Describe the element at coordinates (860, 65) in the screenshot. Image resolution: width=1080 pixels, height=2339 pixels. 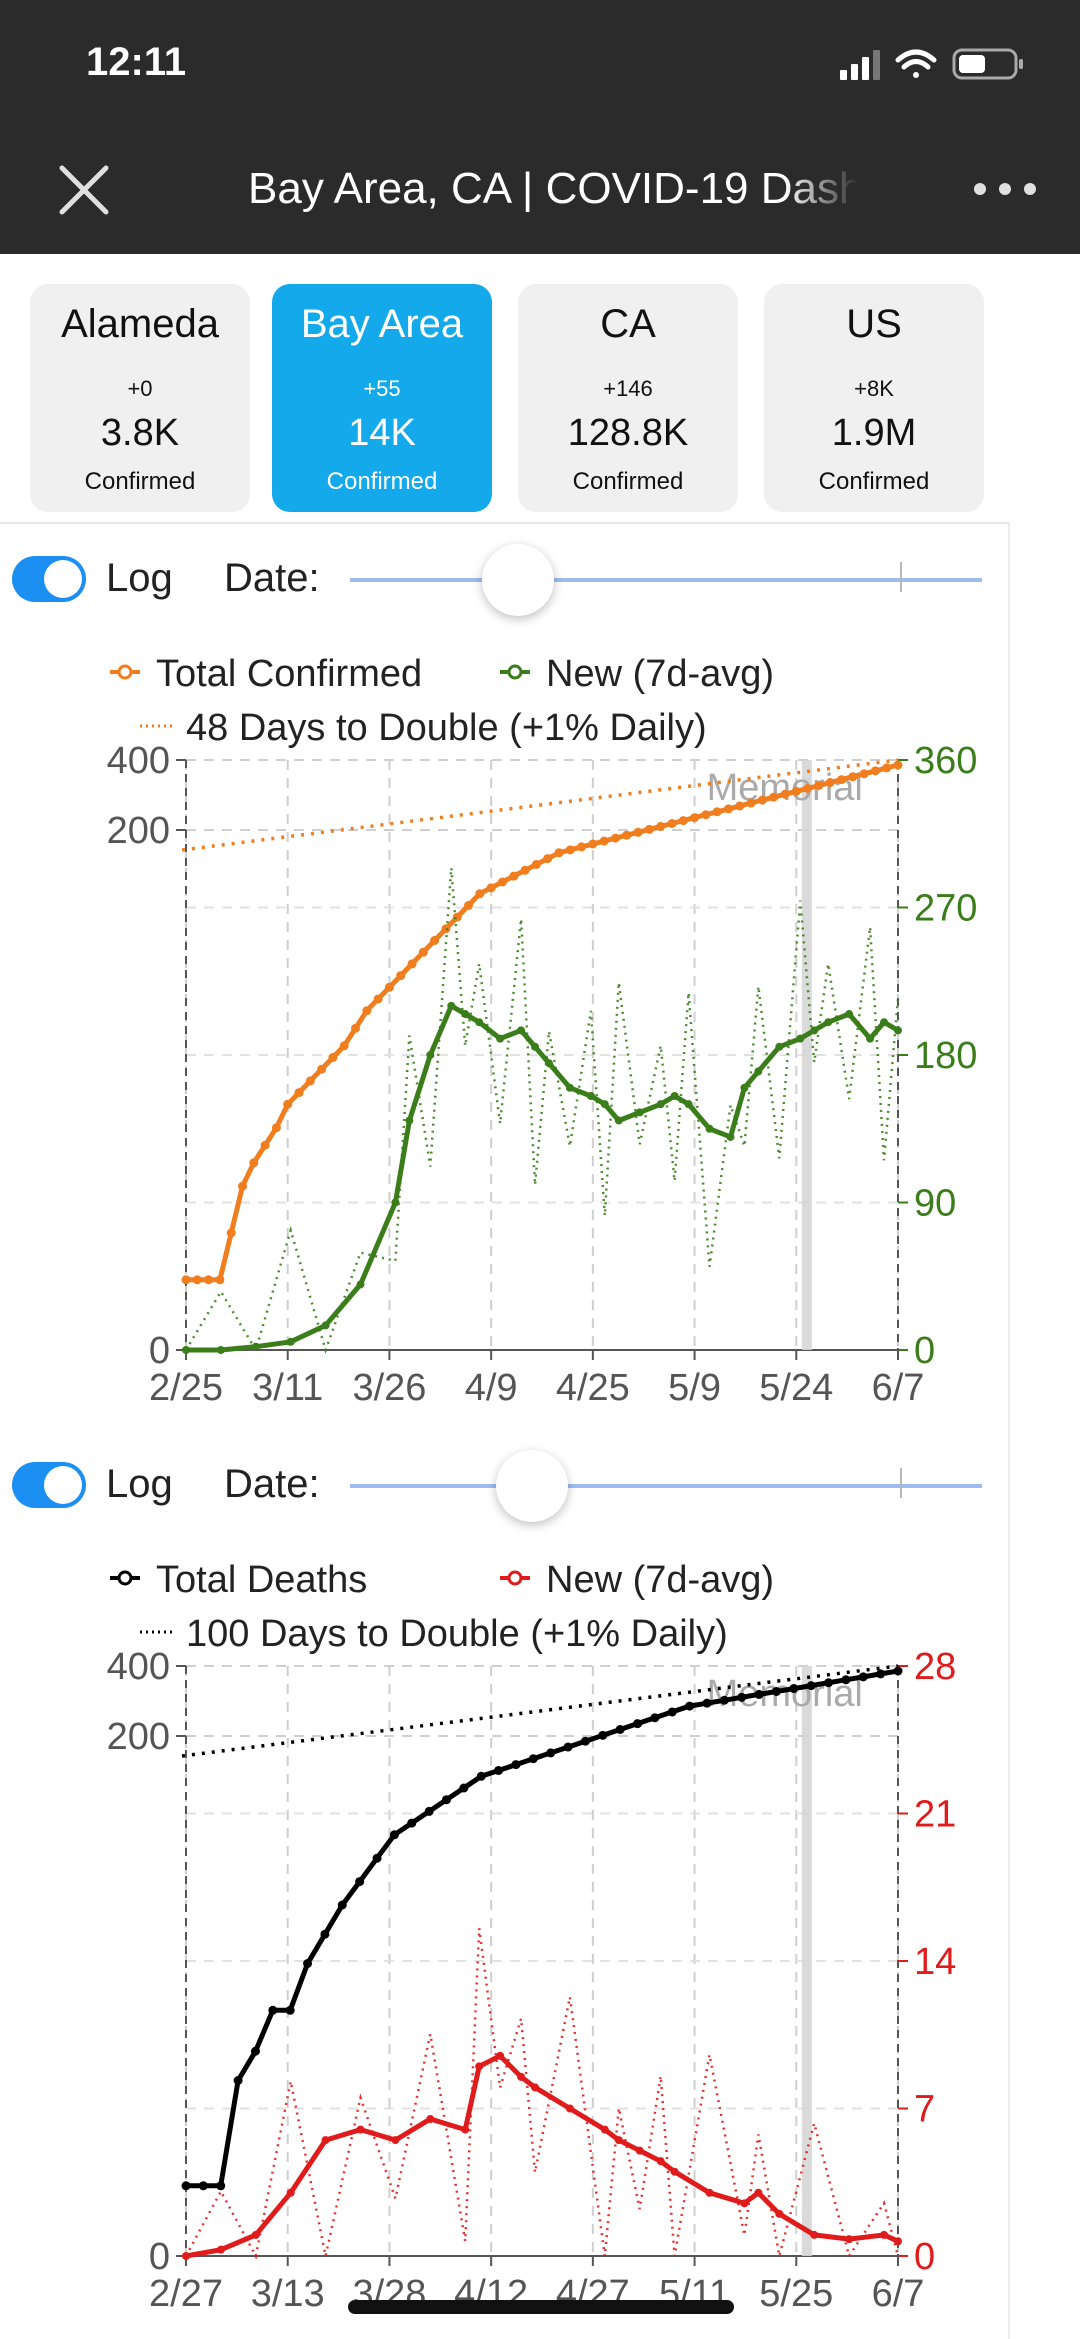
I see `signal-icon` at that location.